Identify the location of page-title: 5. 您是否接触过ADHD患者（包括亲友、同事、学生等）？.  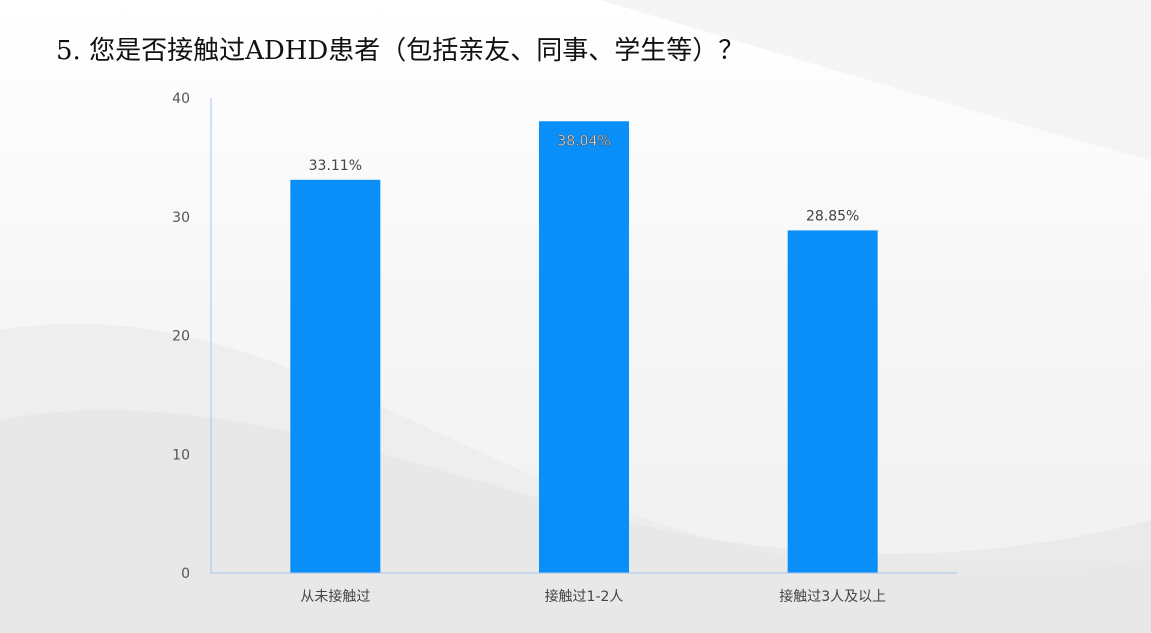
(400, 51).